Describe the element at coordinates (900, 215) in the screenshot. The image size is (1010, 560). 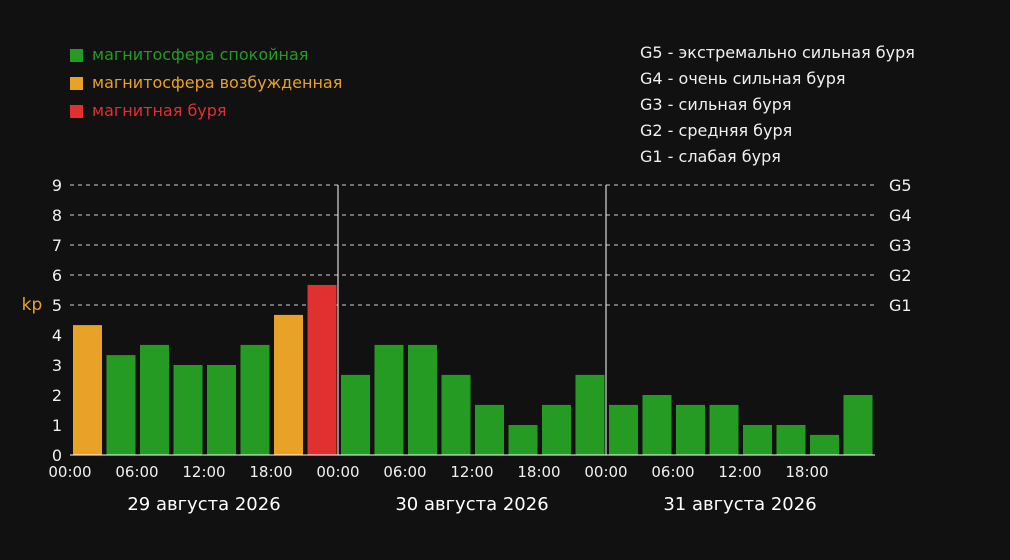
I see `storm-level-label: G4` at that location.